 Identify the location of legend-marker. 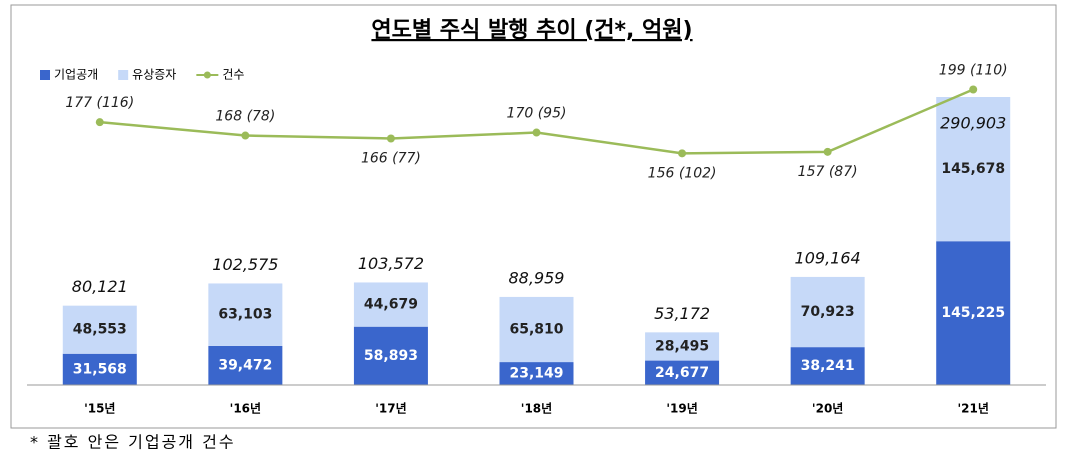
(207, 75).